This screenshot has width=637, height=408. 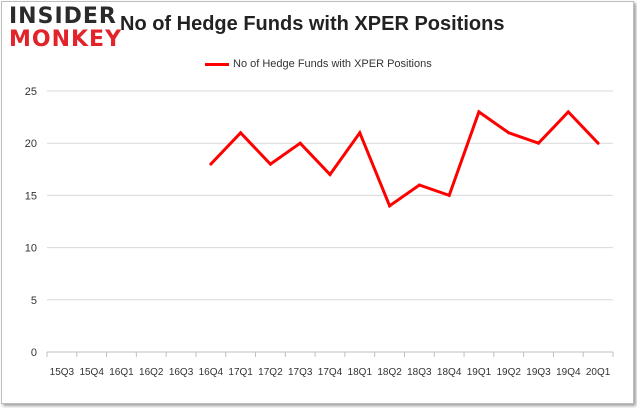 I want to click on x-tick-label: 16Q2, so click(x=151, y=372).